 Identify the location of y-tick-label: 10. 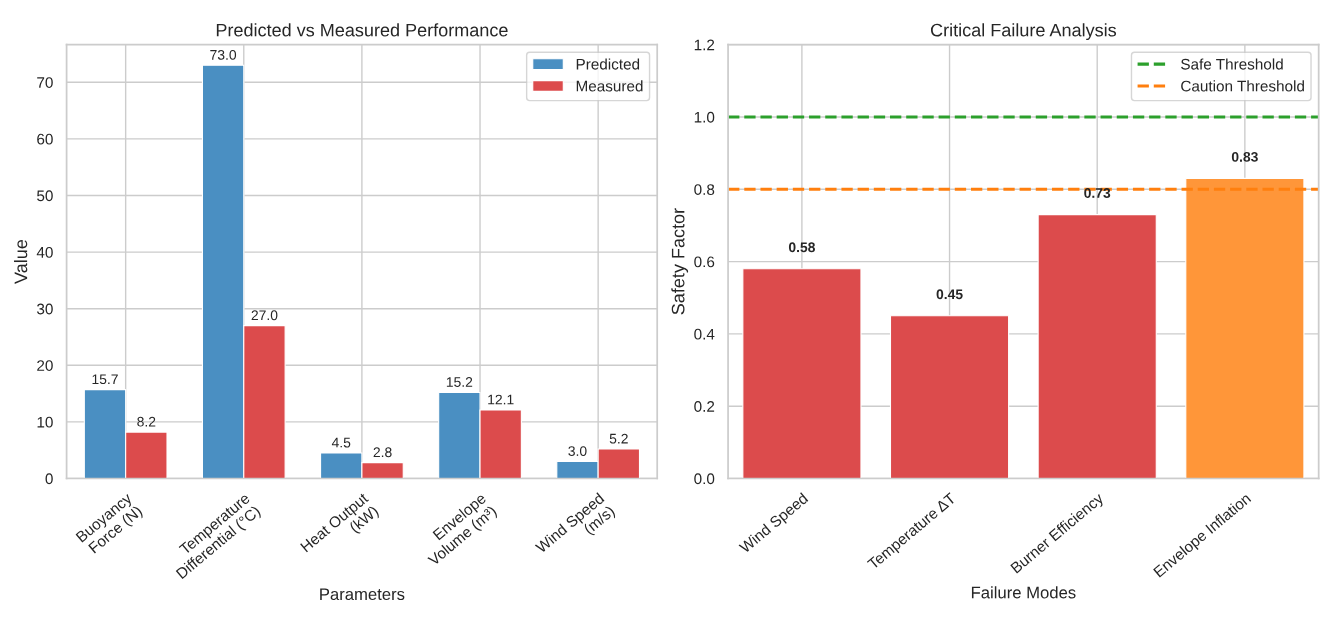
(45, 422).